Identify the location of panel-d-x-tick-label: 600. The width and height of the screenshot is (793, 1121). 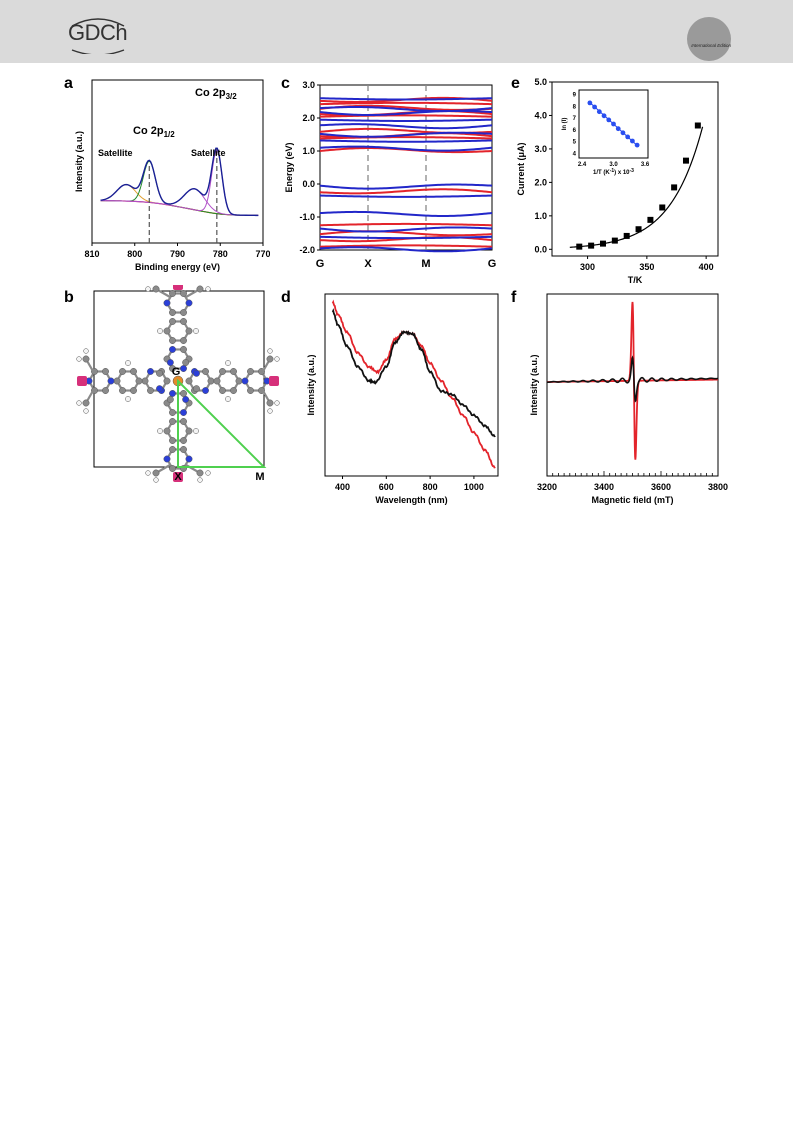
(386, 487).